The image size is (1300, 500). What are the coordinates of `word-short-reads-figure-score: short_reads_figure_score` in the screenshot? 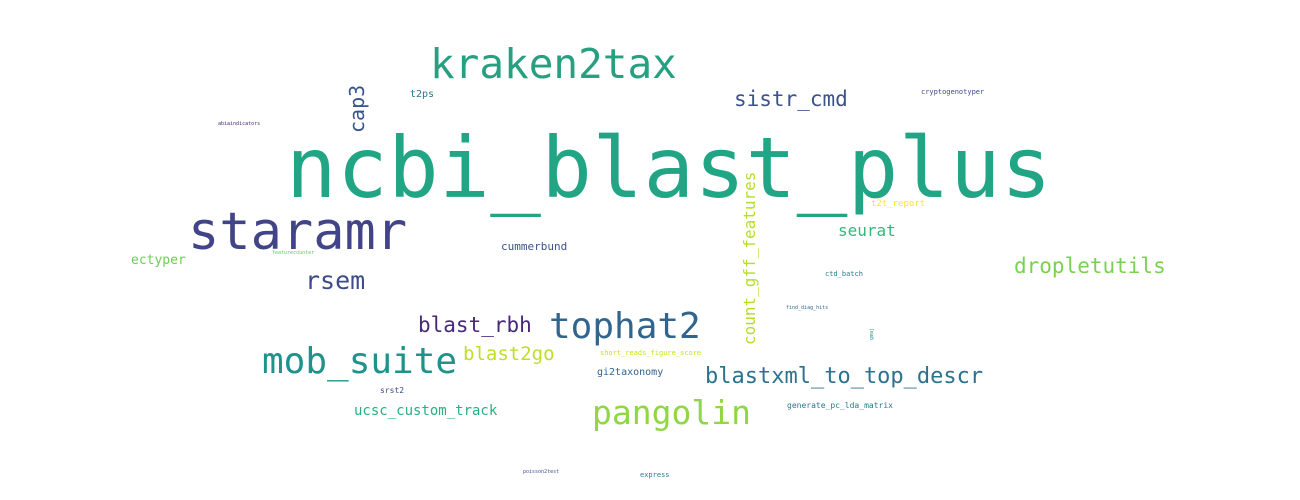 It's located at (651, 353).